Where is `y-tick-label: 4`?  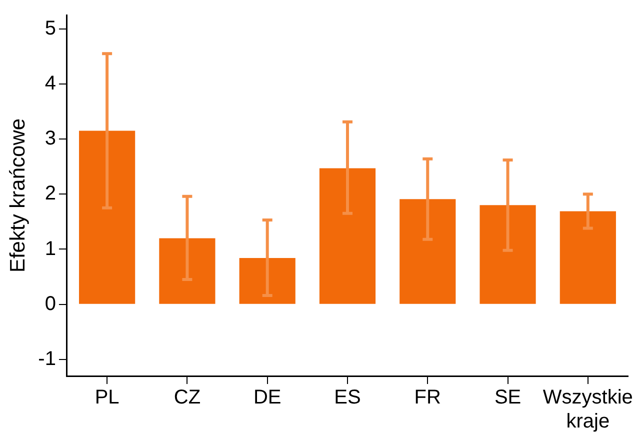
y-tick-label: 4 is located at coordinates (50, 83).